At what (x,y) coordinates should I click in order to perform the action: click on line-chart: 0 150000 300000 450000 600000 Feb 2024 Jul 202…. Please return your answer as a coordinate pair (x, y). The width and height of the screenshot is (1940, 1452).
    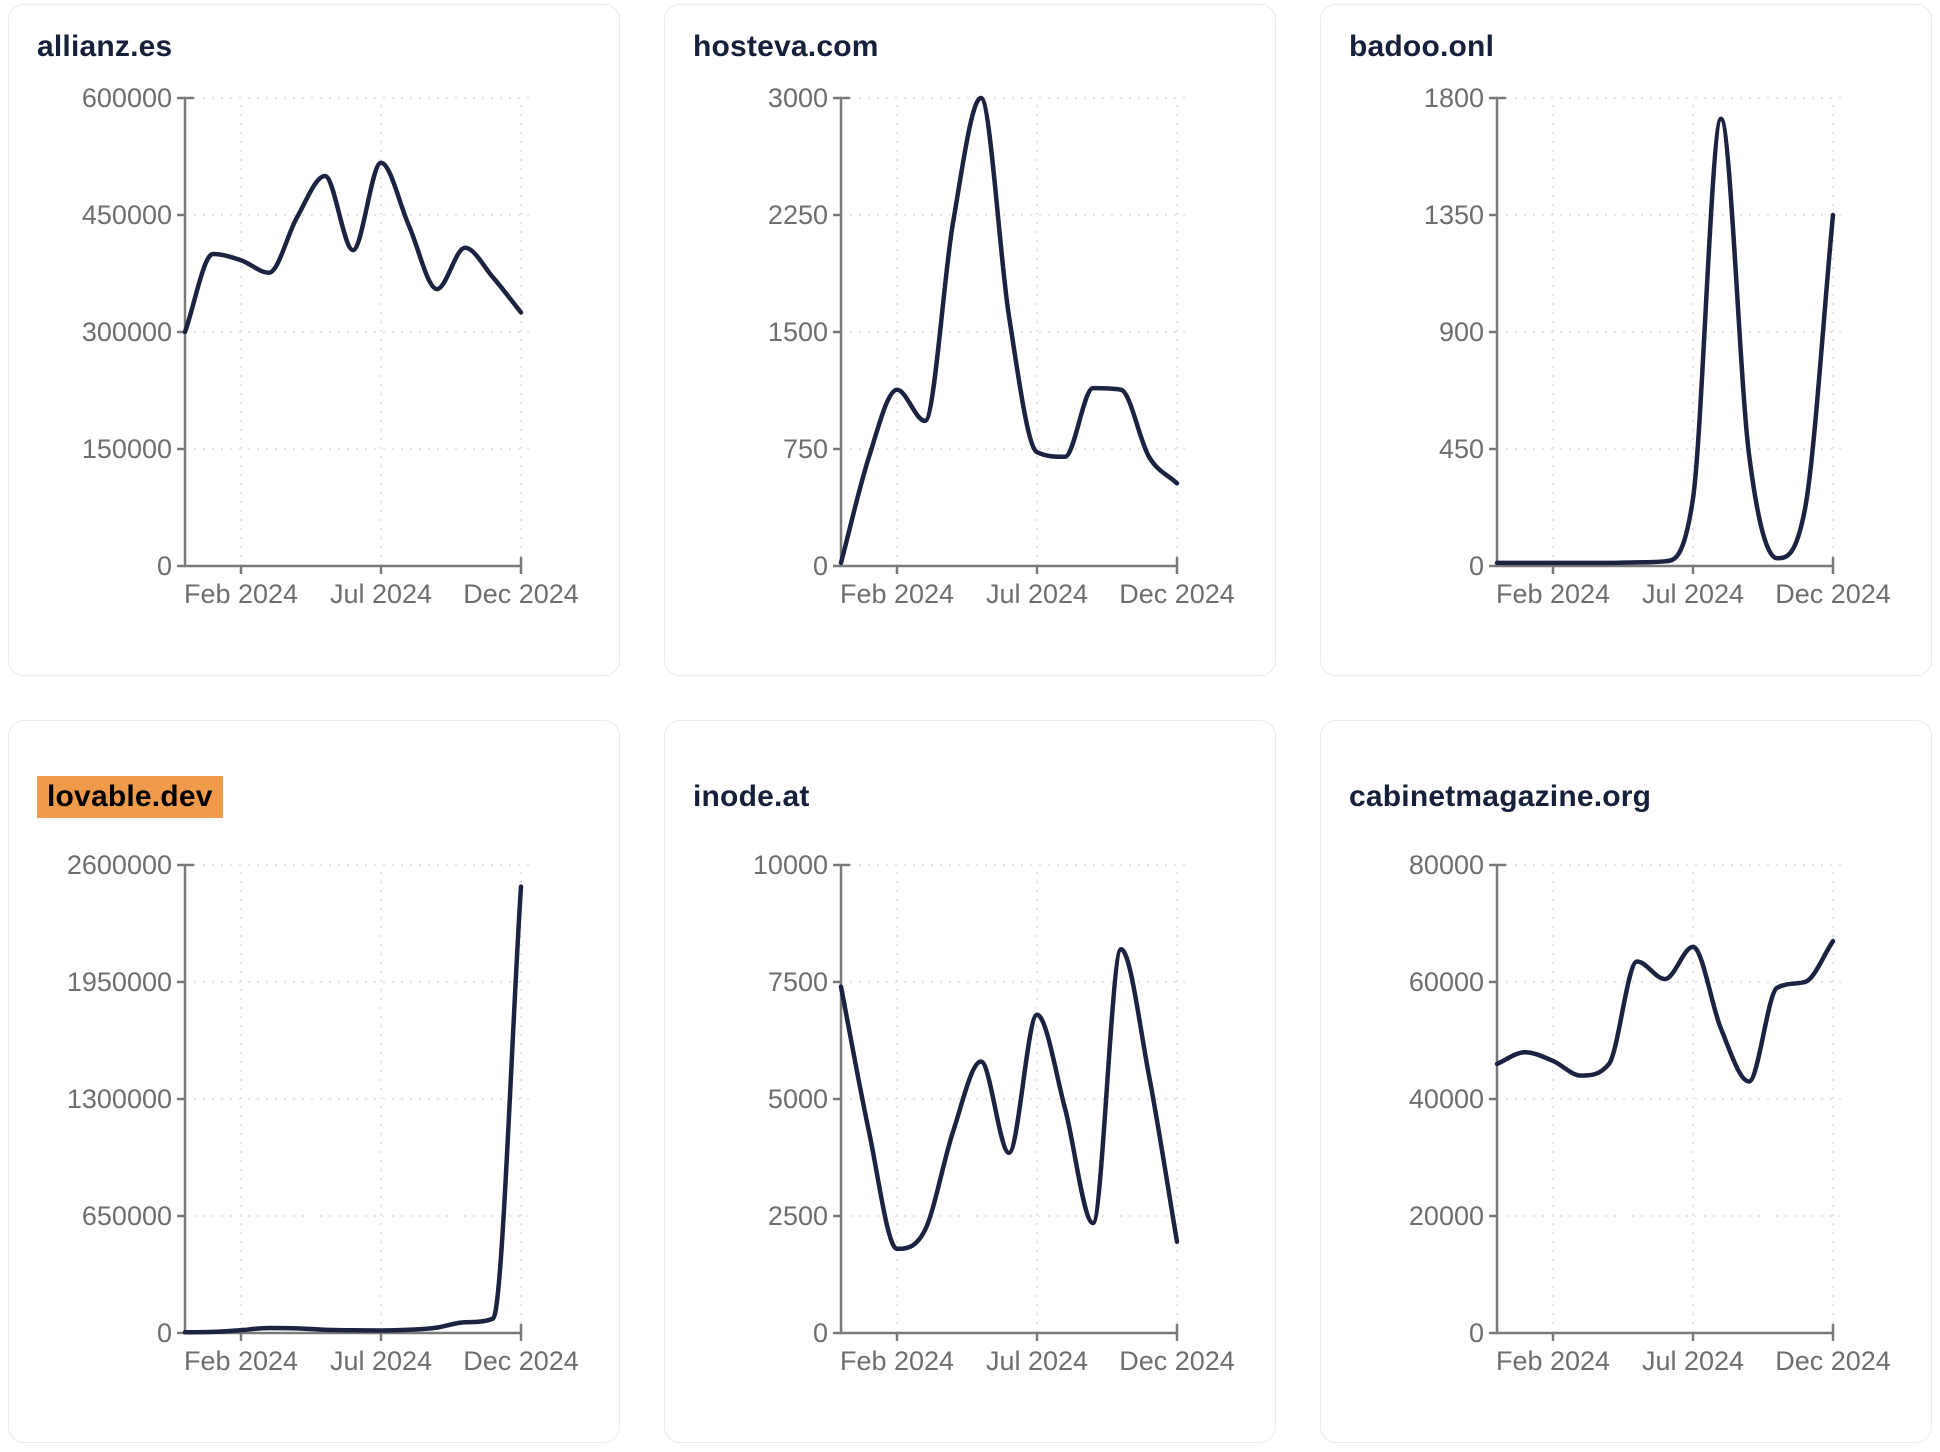
    Looking at the image, I should click on (330, 346).